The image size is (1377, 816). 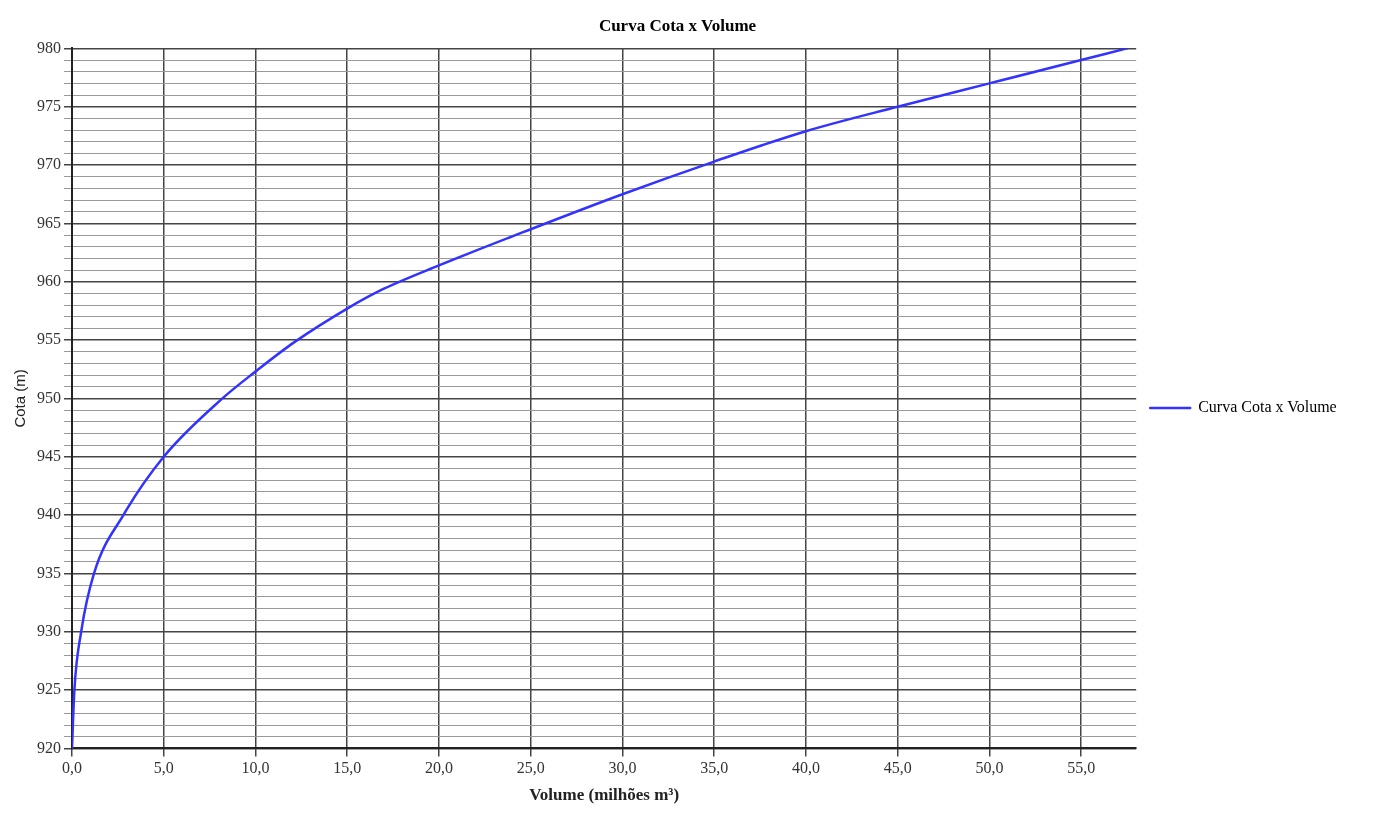 I want to click on y-tick-label: 980, so click(x=49, y=47).